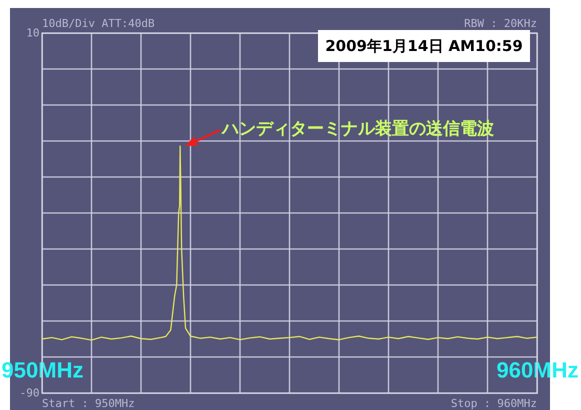 The width and height of the screenshot is (581, 410). What do you see at coordinates (88, 403) in the screenshot?
I see `text: Start : 950MHz` at bounding box center [88, 403].